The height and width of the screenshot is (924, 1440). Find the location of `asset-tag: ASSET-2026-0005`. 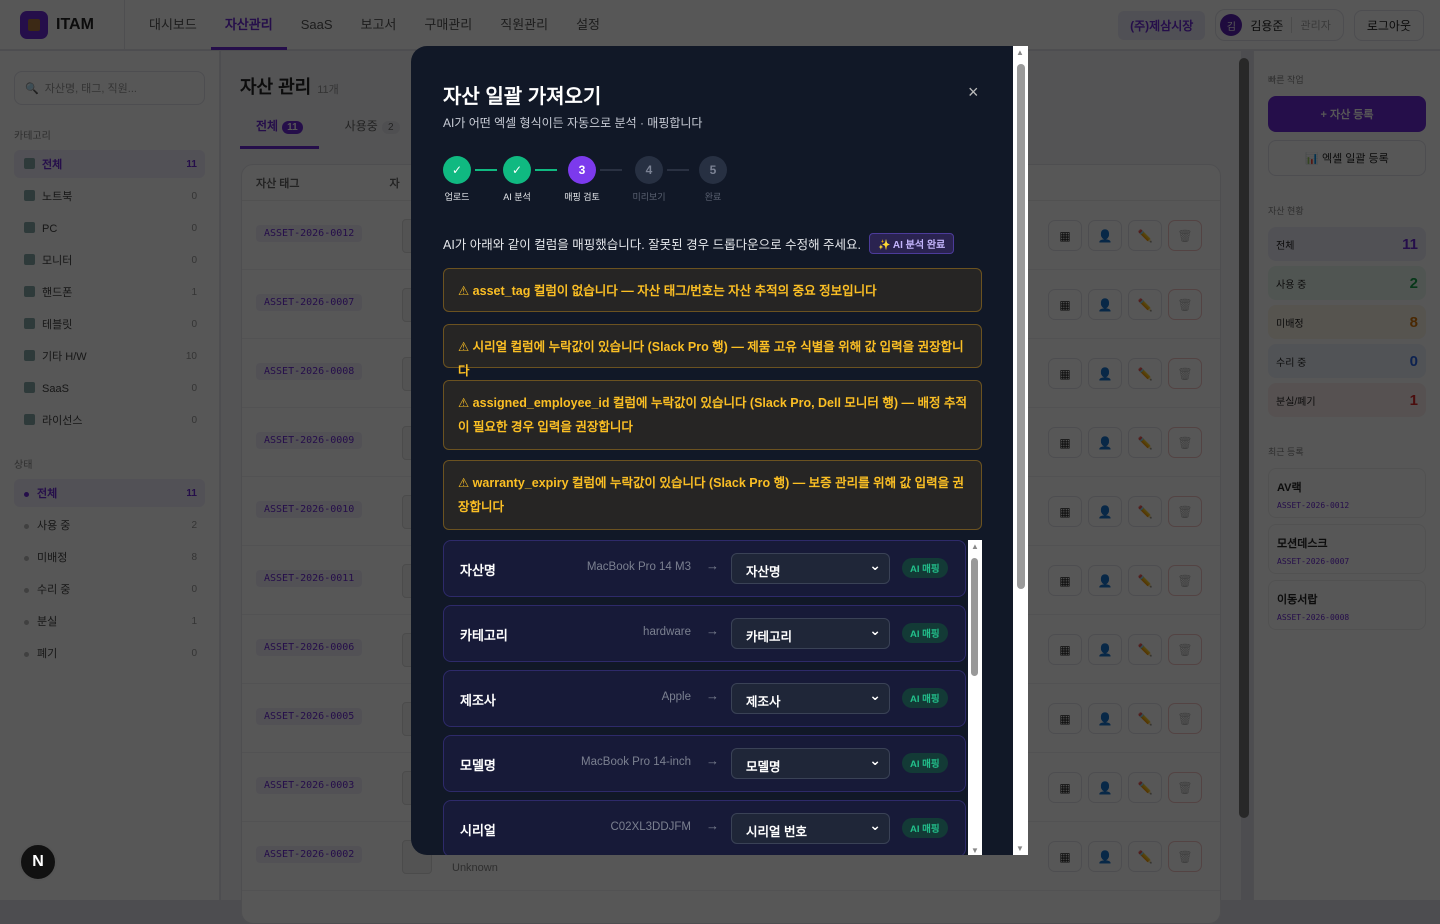

asset-tag: ASSET-2026-0005 is located at coordinates (309, 716).